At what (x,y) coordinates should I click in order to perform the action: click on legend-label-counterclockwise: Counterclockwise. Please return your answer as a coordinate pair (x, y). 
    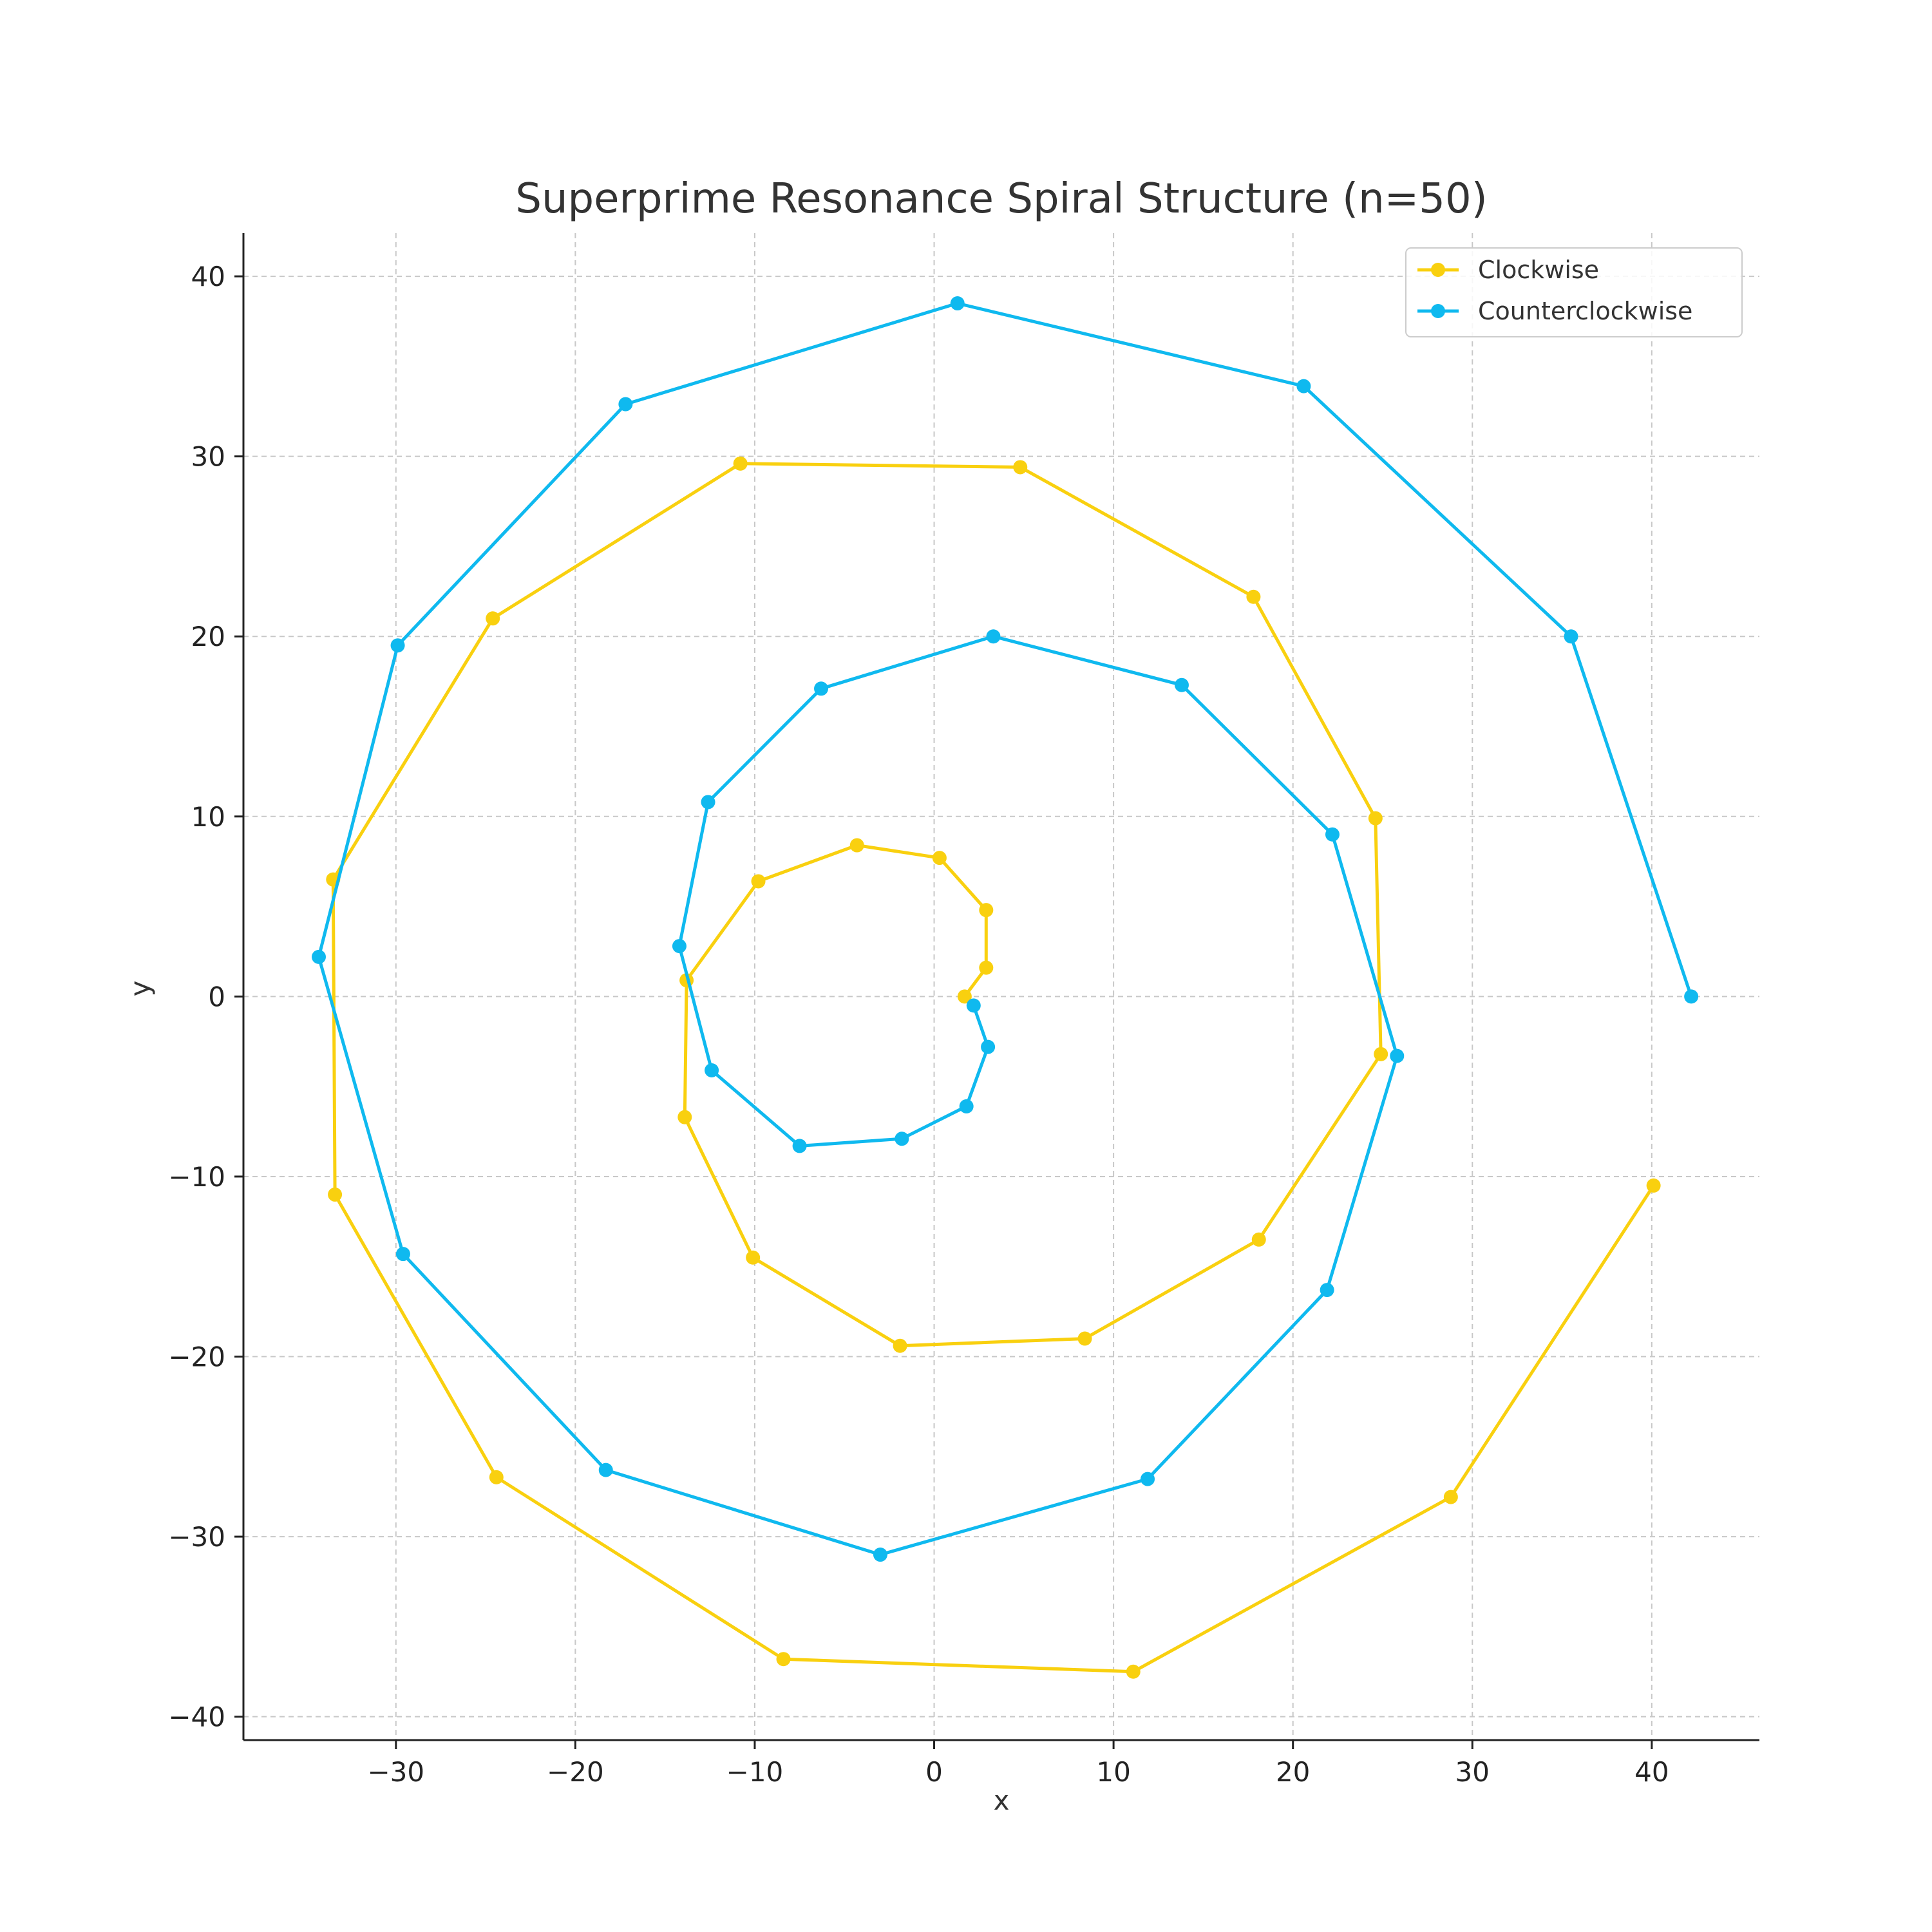
    Looking at the image, I should click on (1585, 311).